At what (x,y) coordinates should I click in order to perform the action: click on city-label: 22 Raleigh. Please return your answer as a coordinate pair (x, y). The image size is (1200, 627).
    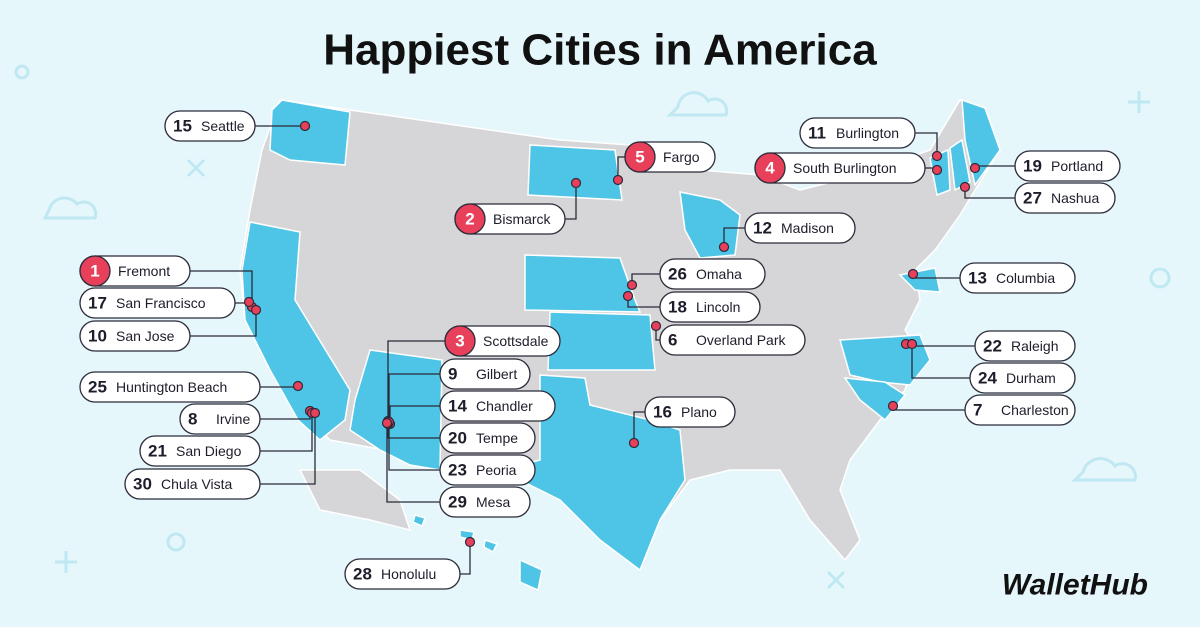
    Looking at the image, I should click on (988, 346).